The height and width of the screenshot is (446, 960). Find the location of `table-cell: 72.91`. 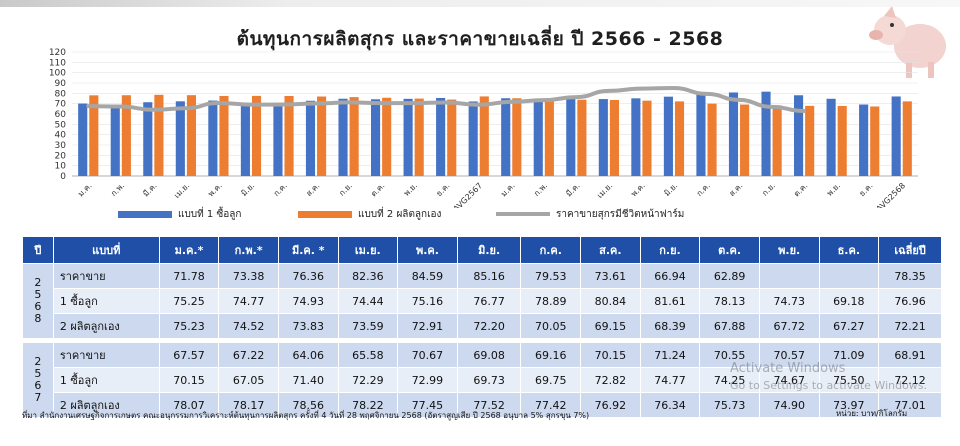

table-cell: 72.91 is located at coordinates (427, 326).